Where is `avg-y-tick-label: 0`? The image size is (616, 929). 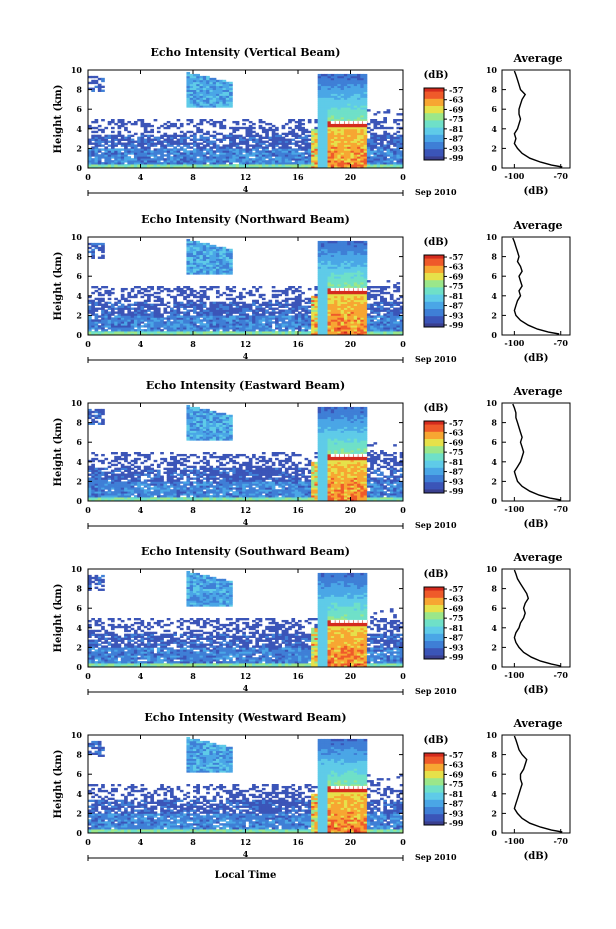
avg-y-tick-label: 0 is located at coordinates (494, 168).